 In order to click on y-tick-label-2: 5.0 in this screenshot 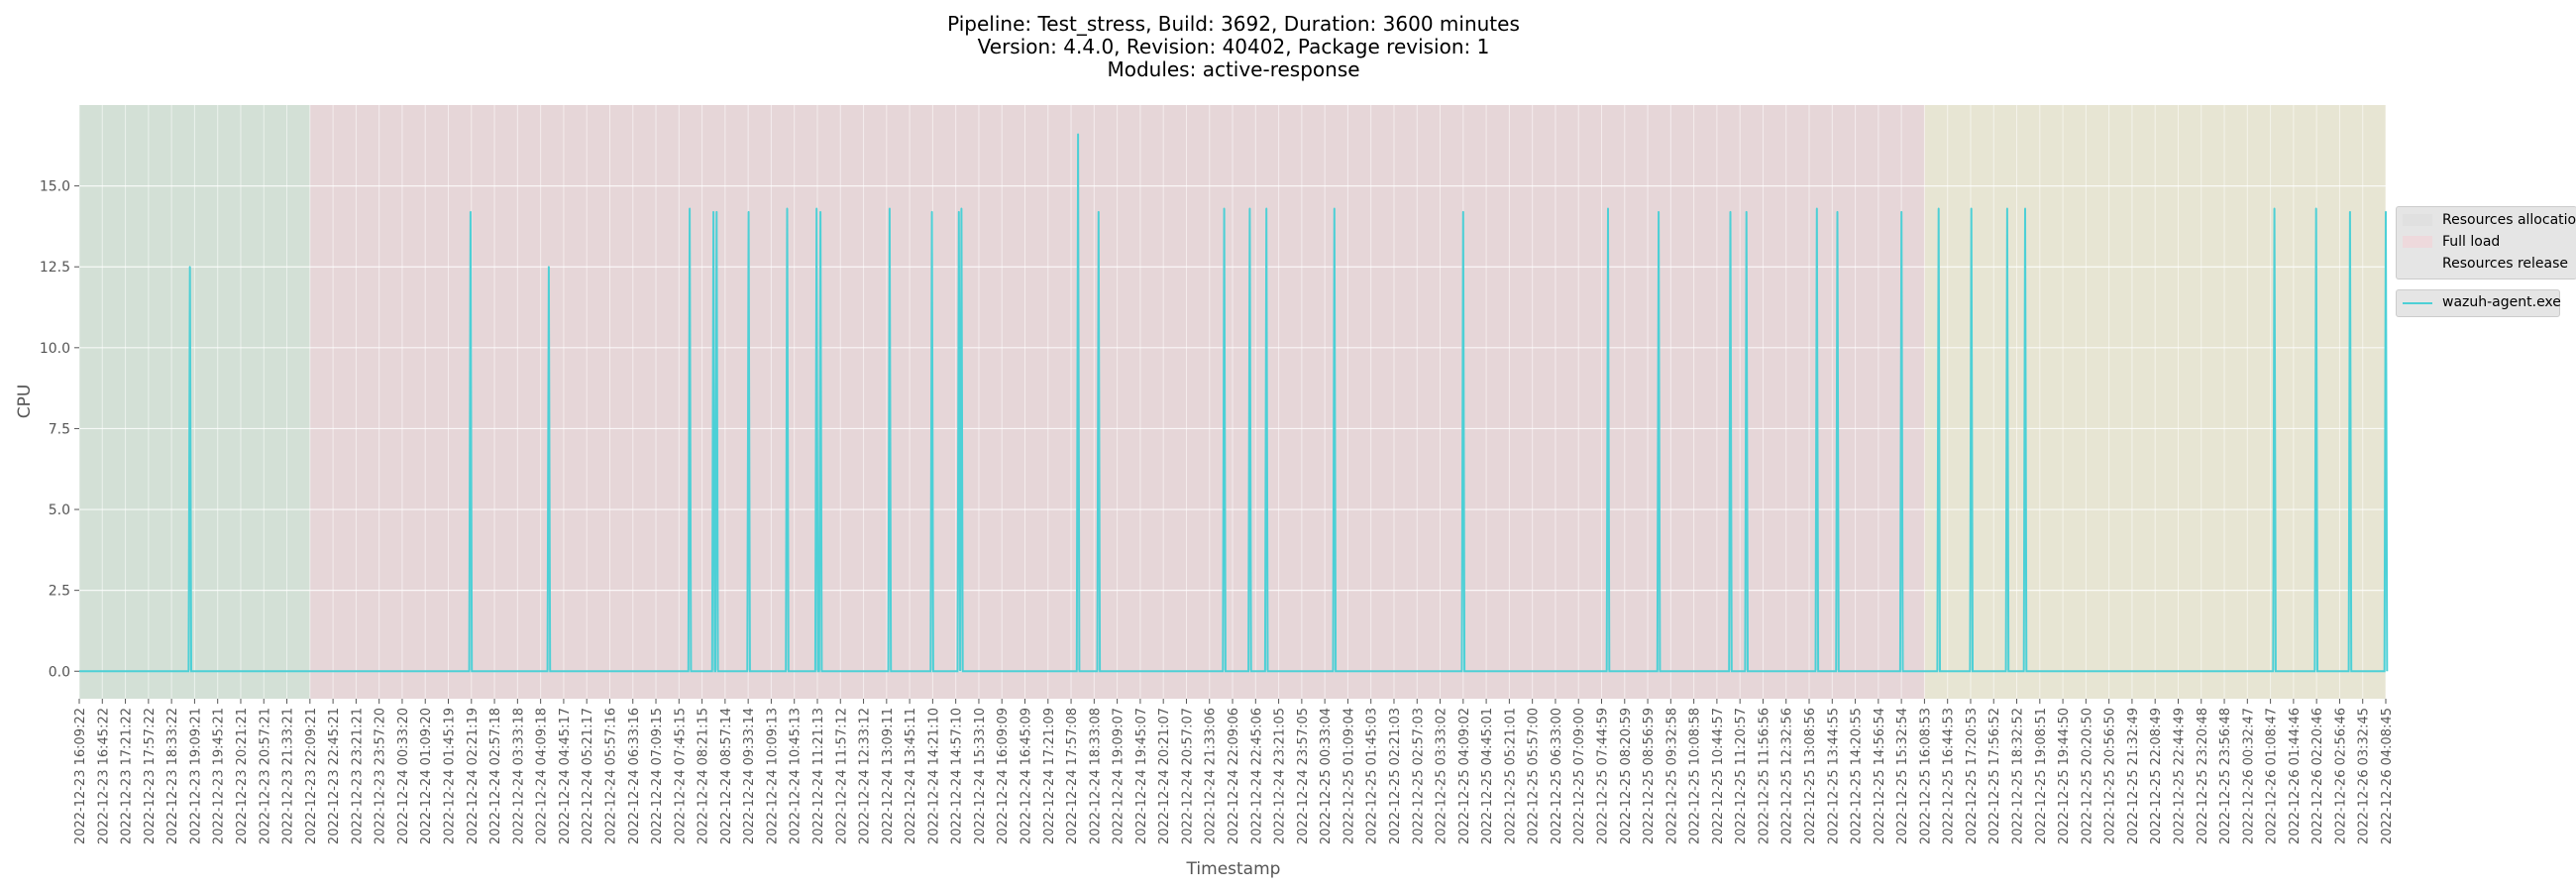, I will do `click(59, 510)`.